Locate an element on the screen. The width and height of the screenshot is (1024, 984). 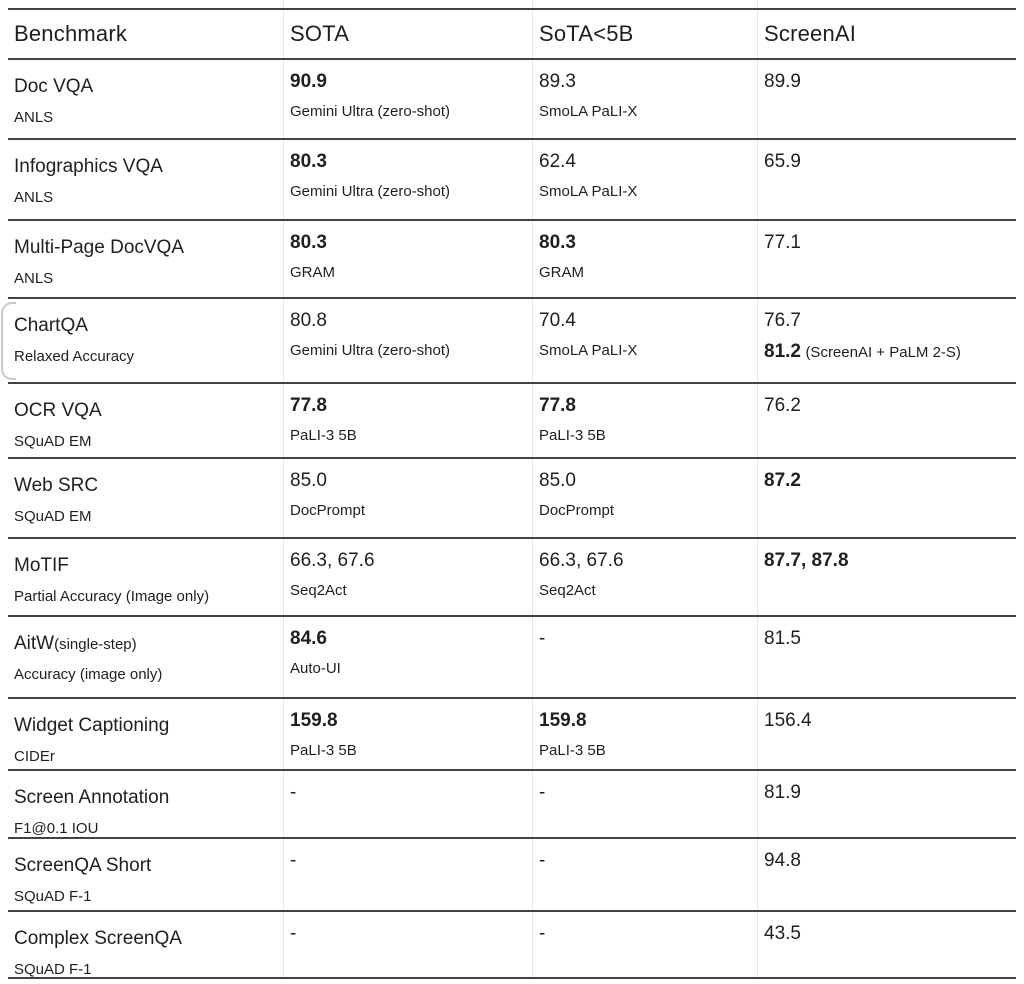
sota-under-5b-cell: 77.8 PaLI-3 5B is located at coordinates (644, 420).